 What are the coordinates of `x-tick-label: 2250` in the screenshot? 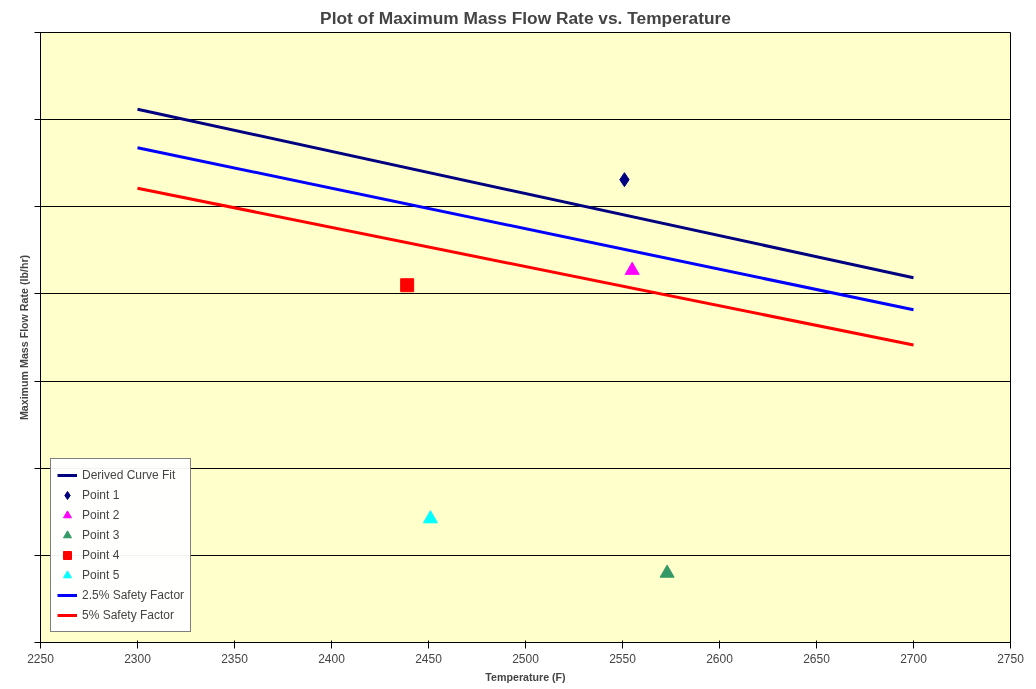 It's located at (41, 658).